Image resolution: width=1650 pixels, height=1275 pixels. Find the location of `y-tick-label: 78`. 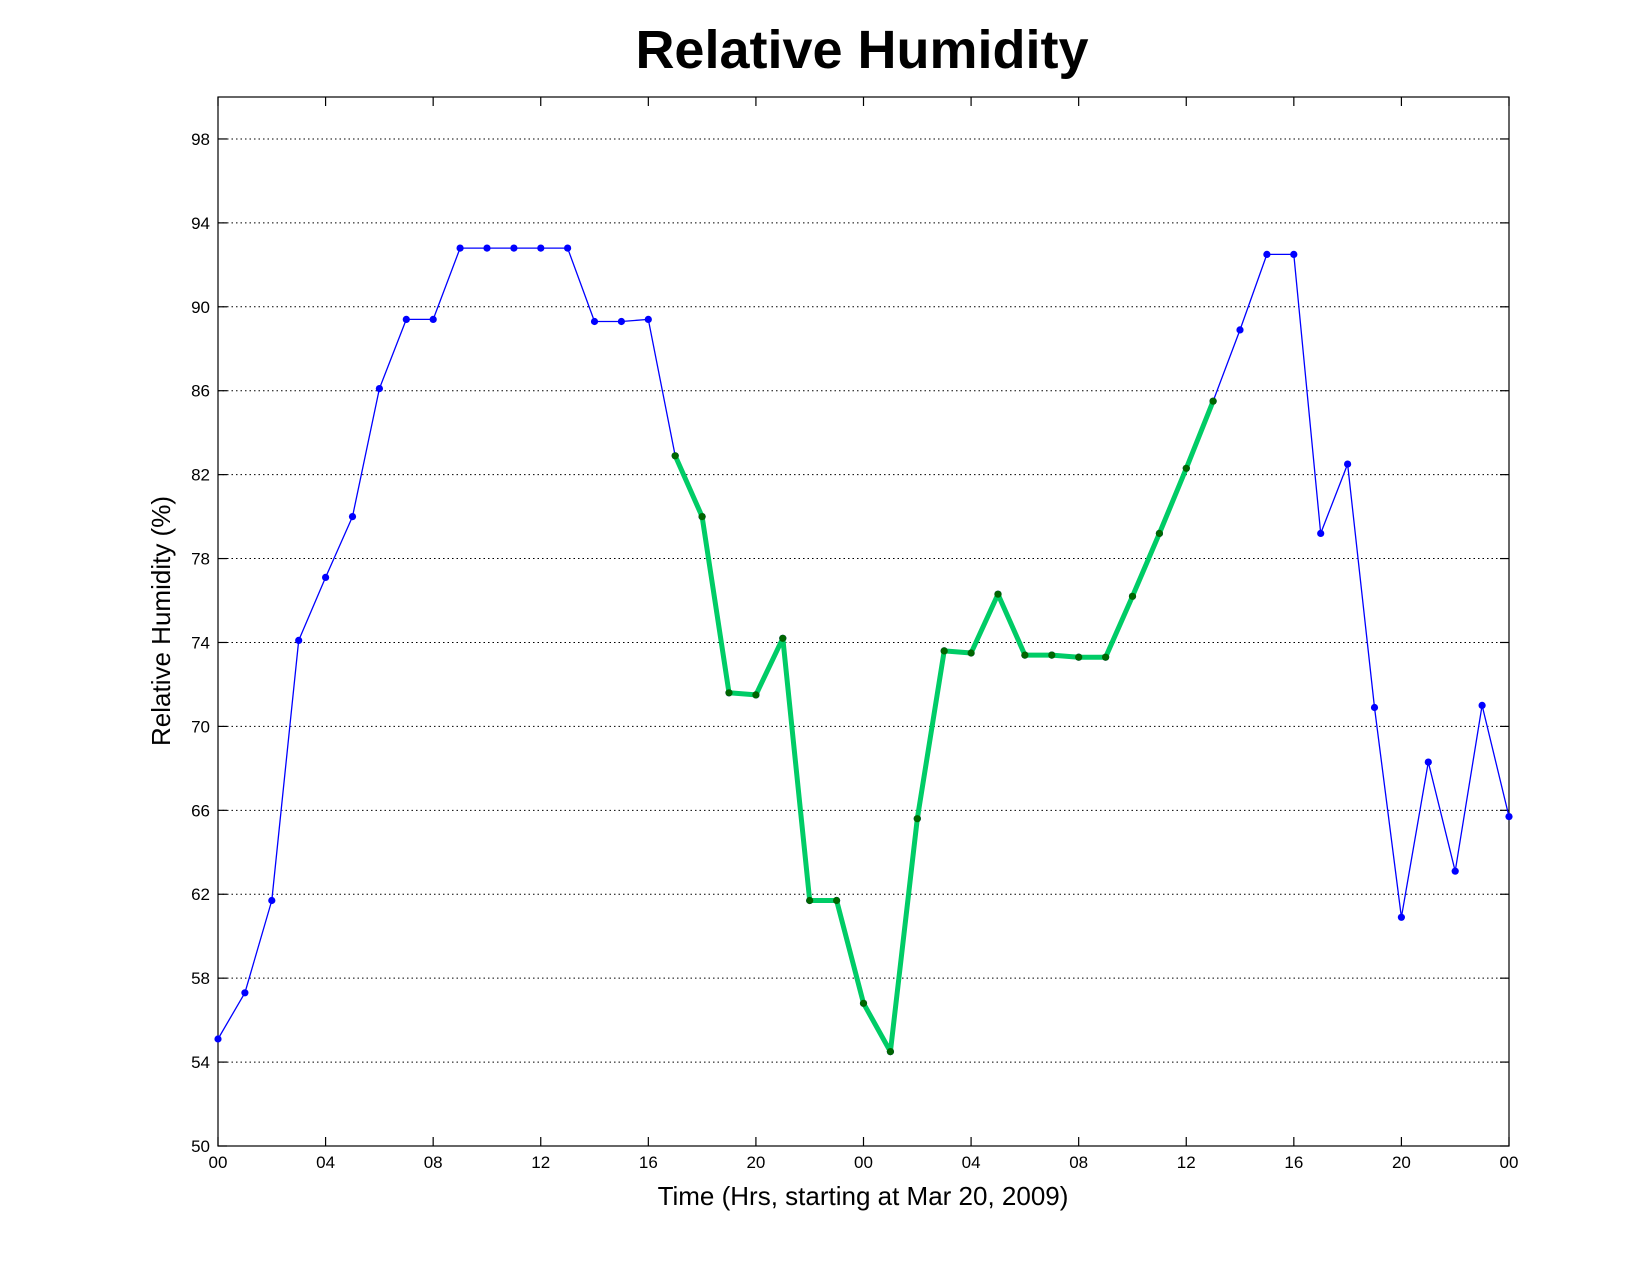

y-tick-label: 78 is located at coordinates (200, 559).